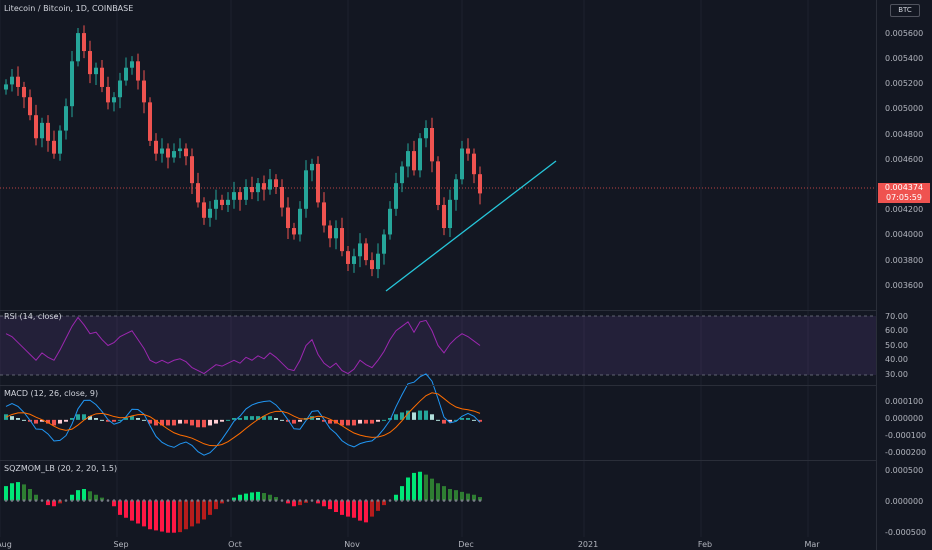 Image resolution: width=932 pixels, height=550 pixels. I want to click on candle-countdown: 07:05:59, so click(904, 198).